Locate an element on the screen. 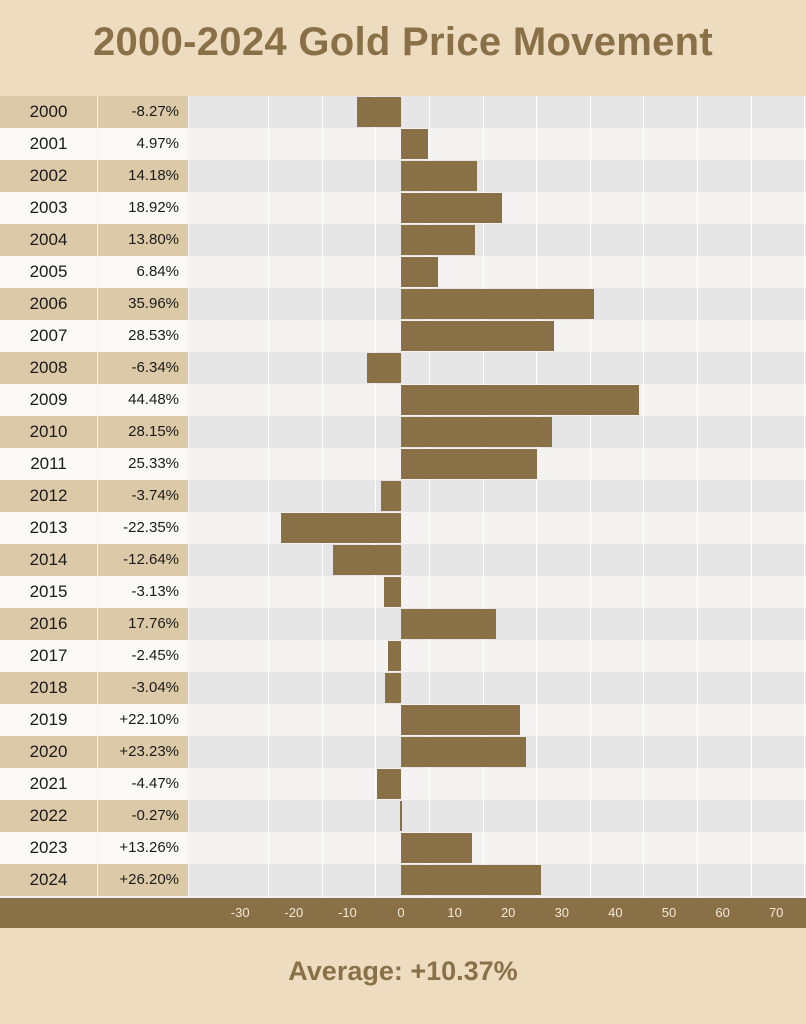  table-row: 2018 -3.04% is located at coordinates (403, 688).